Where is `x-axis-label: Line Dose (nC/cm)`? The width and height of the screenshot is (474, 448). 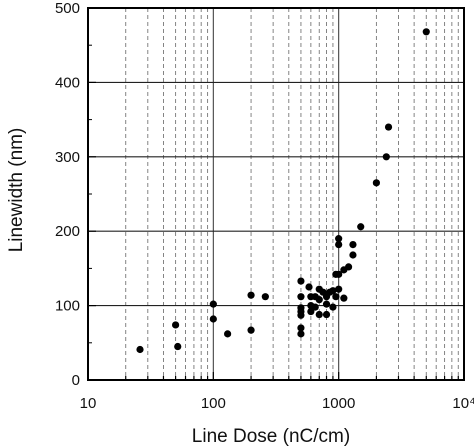
x-axis-label: Line Dose (nC/cm) is located at coordinates (271, 436).